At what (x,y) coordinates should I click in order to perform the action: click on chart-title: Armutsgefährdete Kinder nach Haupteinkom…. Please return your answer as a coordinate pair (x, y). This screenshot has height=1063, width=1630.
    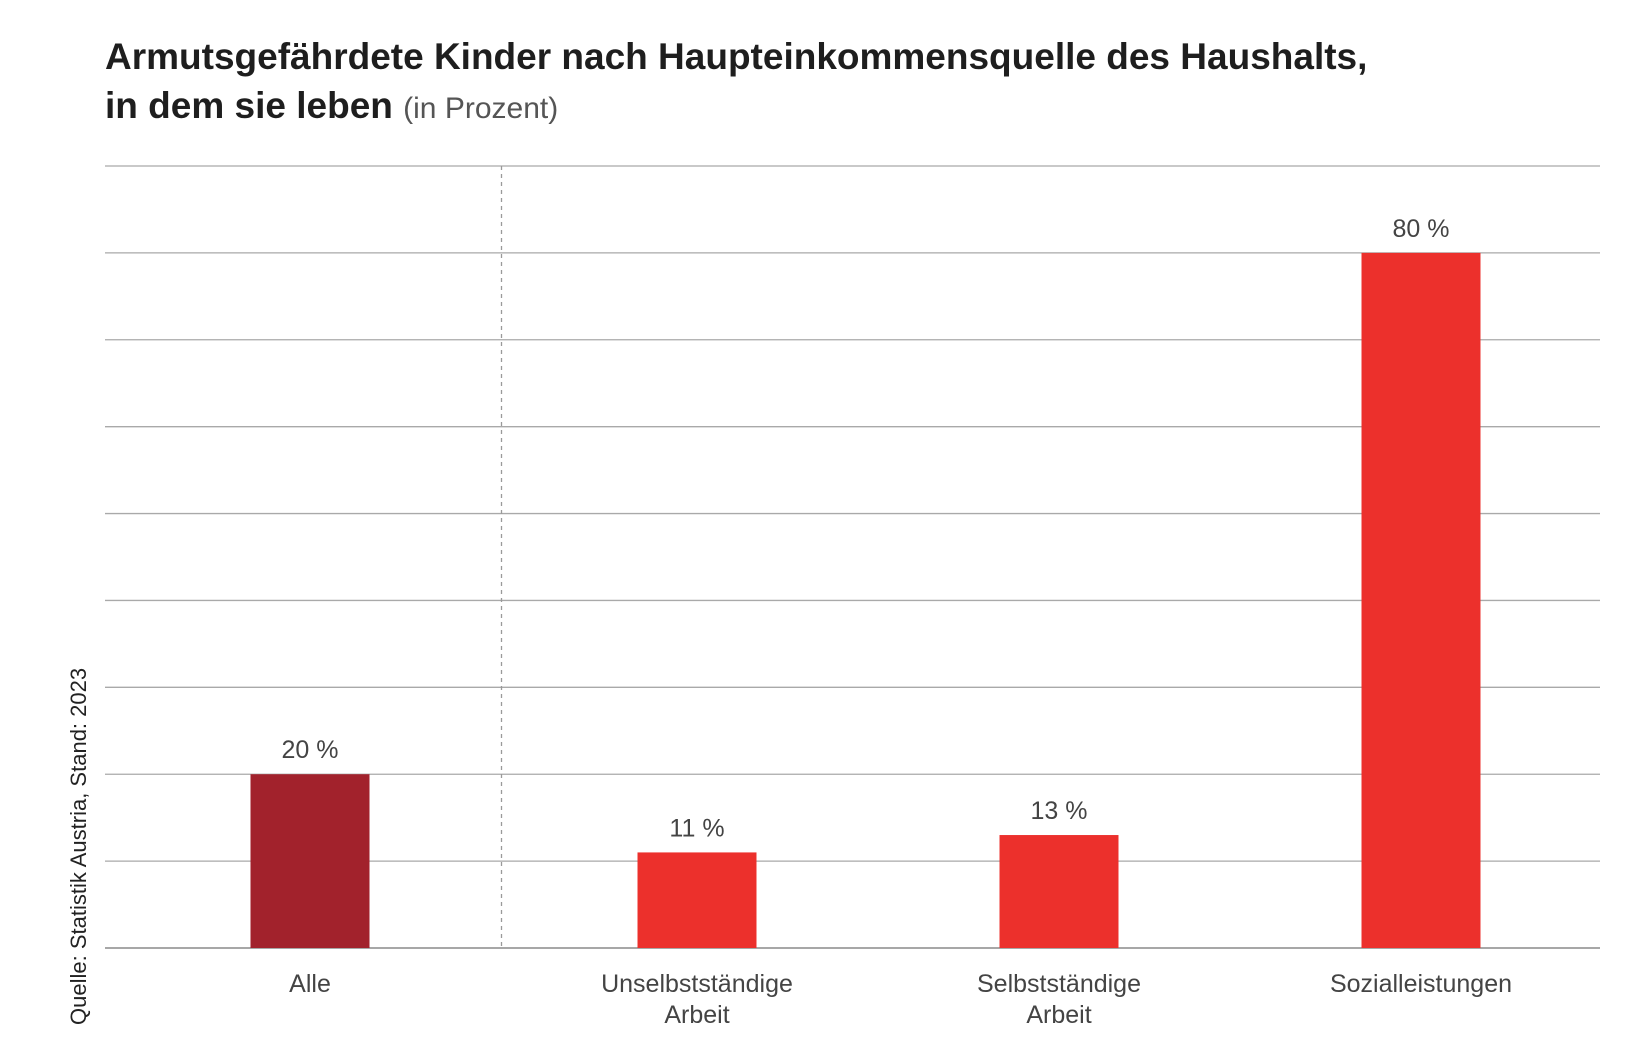
    Looking at the image, I should click on (845, 82).